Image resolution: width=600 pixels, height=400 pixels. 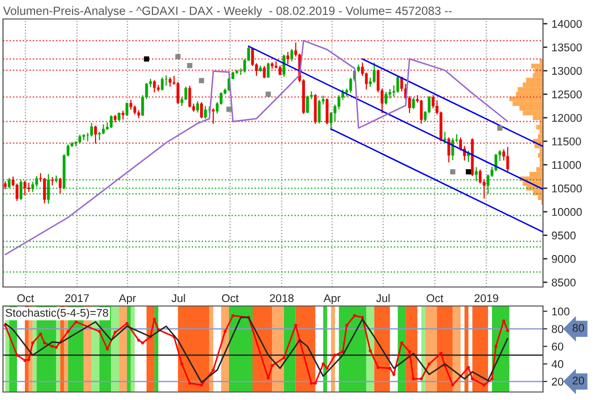 I want to click on x-tick-label: 2018, so click(x=282, y=298).